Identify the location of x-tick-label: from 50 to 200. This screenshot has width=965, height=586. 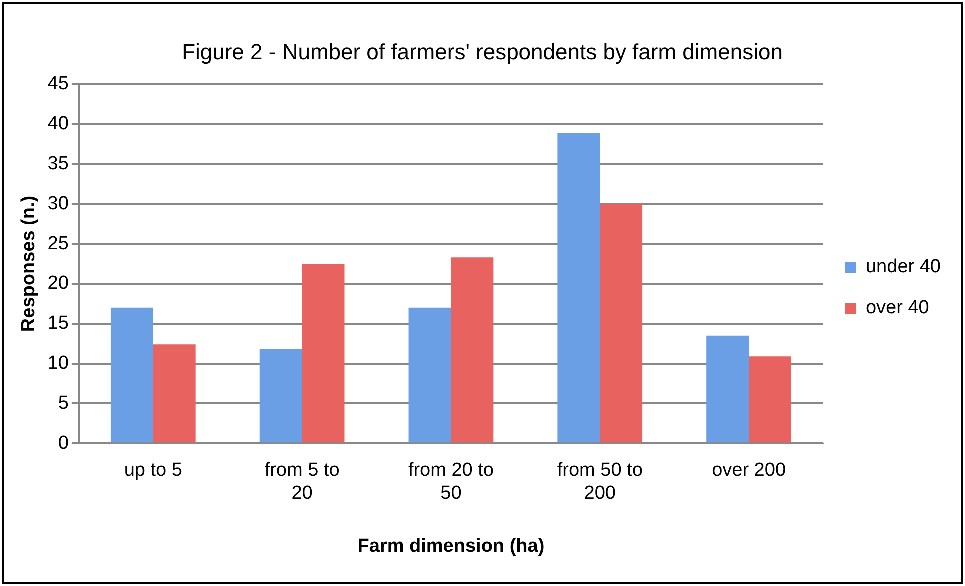
(600, 482).